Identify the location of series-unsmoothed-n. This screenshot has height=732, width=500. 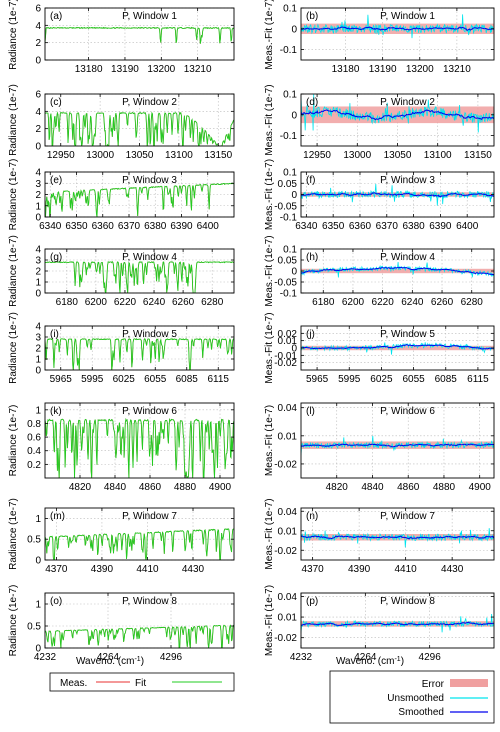
(397, 538).